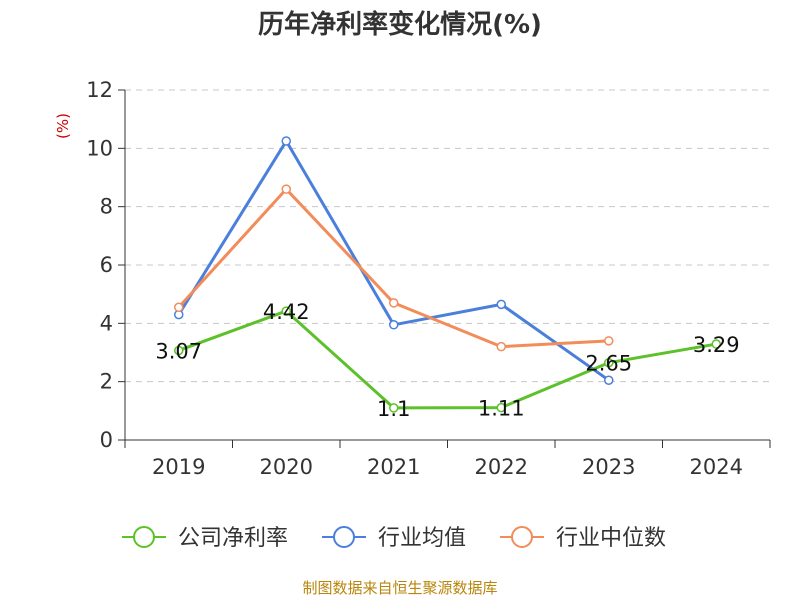 The width and height of the screenshot is (800, 600). I want to click on series-1-point-2022, so click(501, 304).